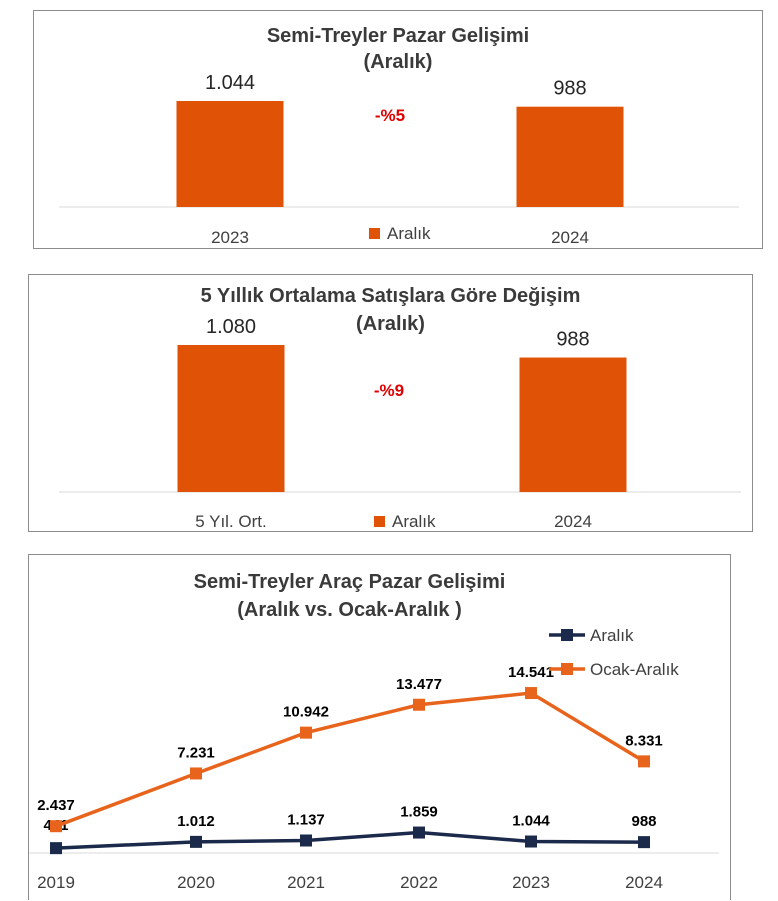  Describe the element at coordinates (572, 340) in the screenshot. I see `chart-2-value-label-1: 988` at that location.